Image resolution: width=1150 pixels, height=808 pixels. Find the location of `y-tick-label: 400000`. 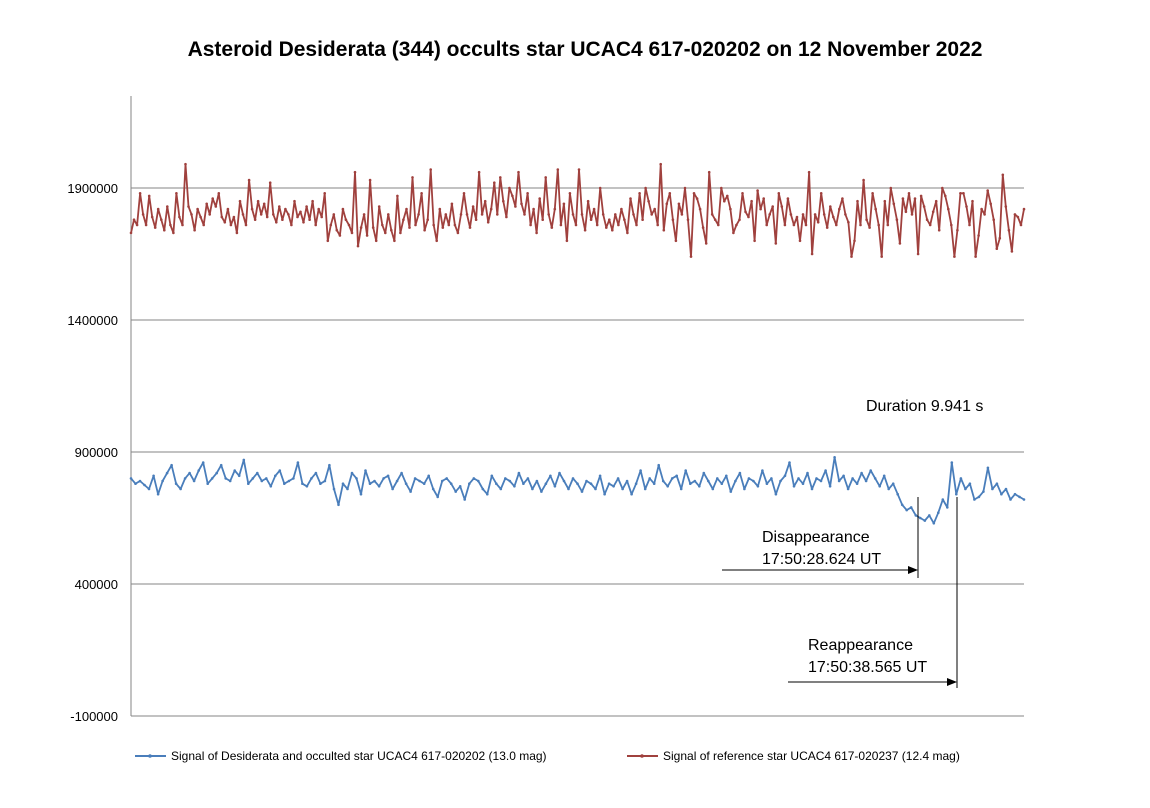

y-tick-label: 400000 is located at coordinates (96, 584).